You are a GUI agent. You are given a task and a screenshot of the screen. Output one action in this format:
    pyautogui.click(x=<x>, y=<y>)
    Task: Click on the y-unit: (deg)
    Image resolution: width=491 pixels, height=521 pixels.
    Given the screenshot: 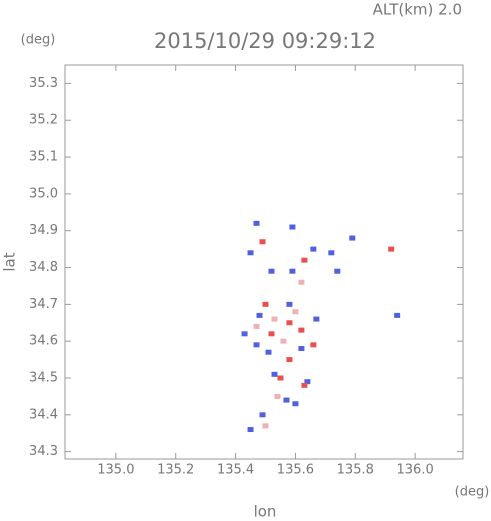 What is the action you would take?
    pyautogui.click(x=38, y=40)
    